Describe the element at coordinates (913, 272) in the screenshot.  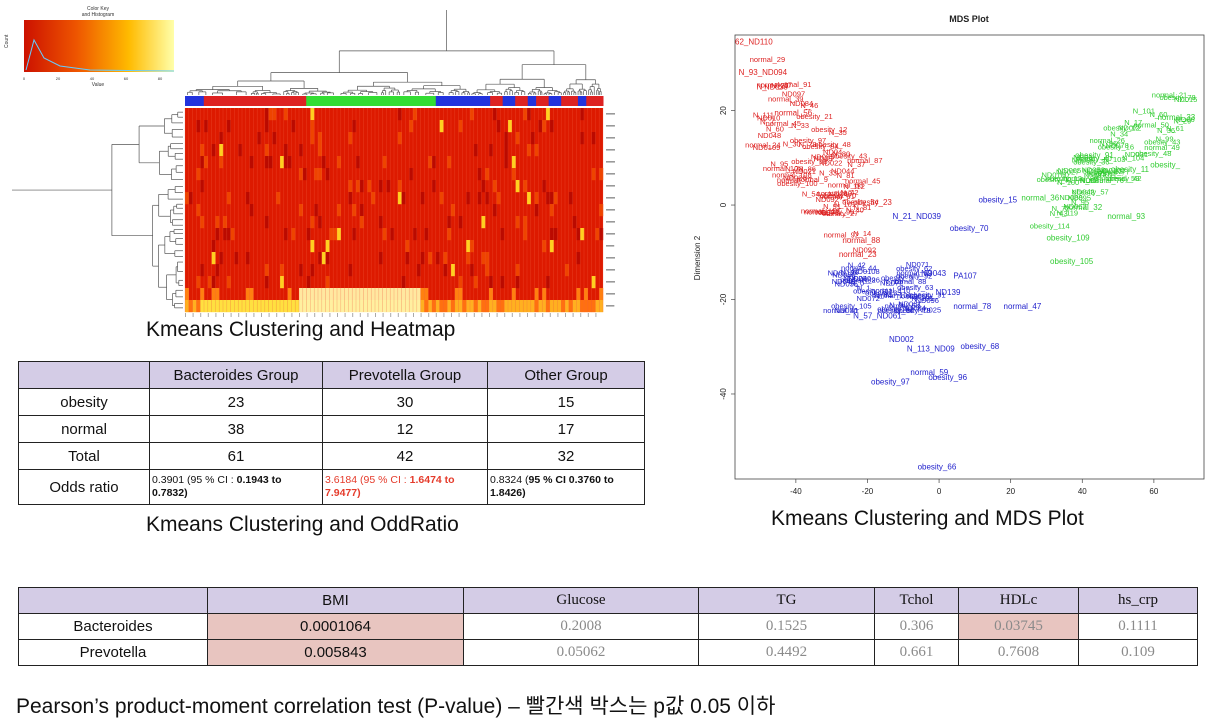
I see `mds-cloud-label: normal_69` at that location.